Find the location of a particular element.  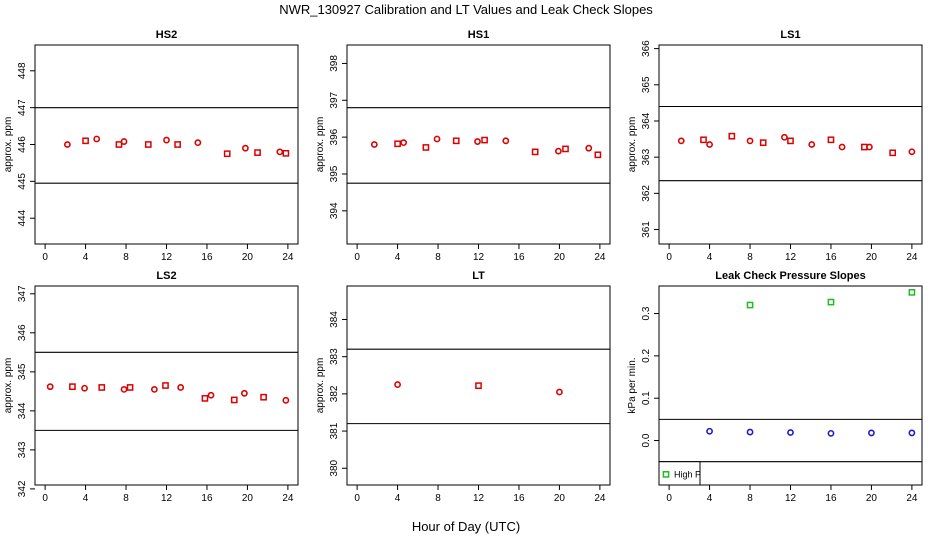

y-tick-label: 362 is located at coordinates (646, 193).